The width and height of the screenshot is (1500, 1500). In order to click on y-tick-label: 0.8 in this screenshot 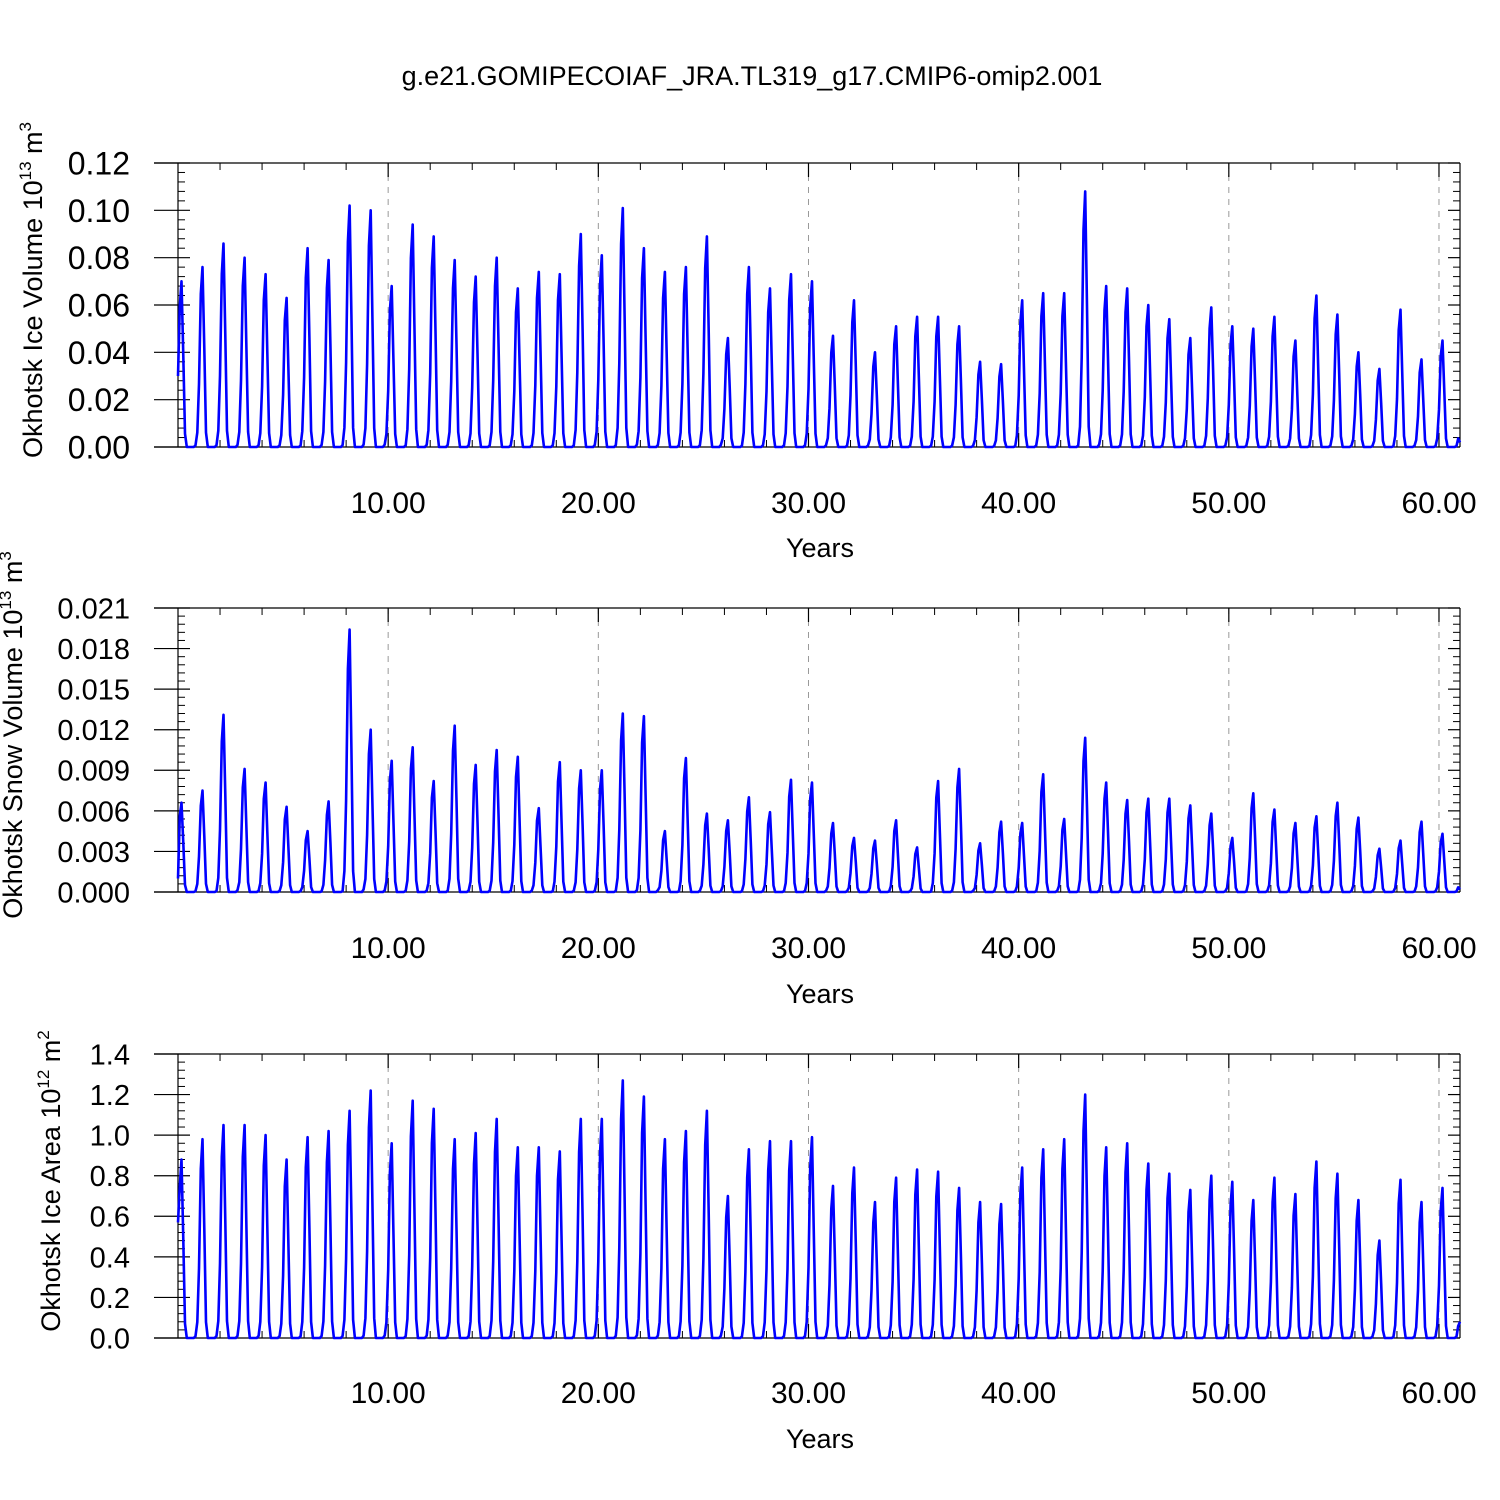, I will do `click(110, 1177)`.